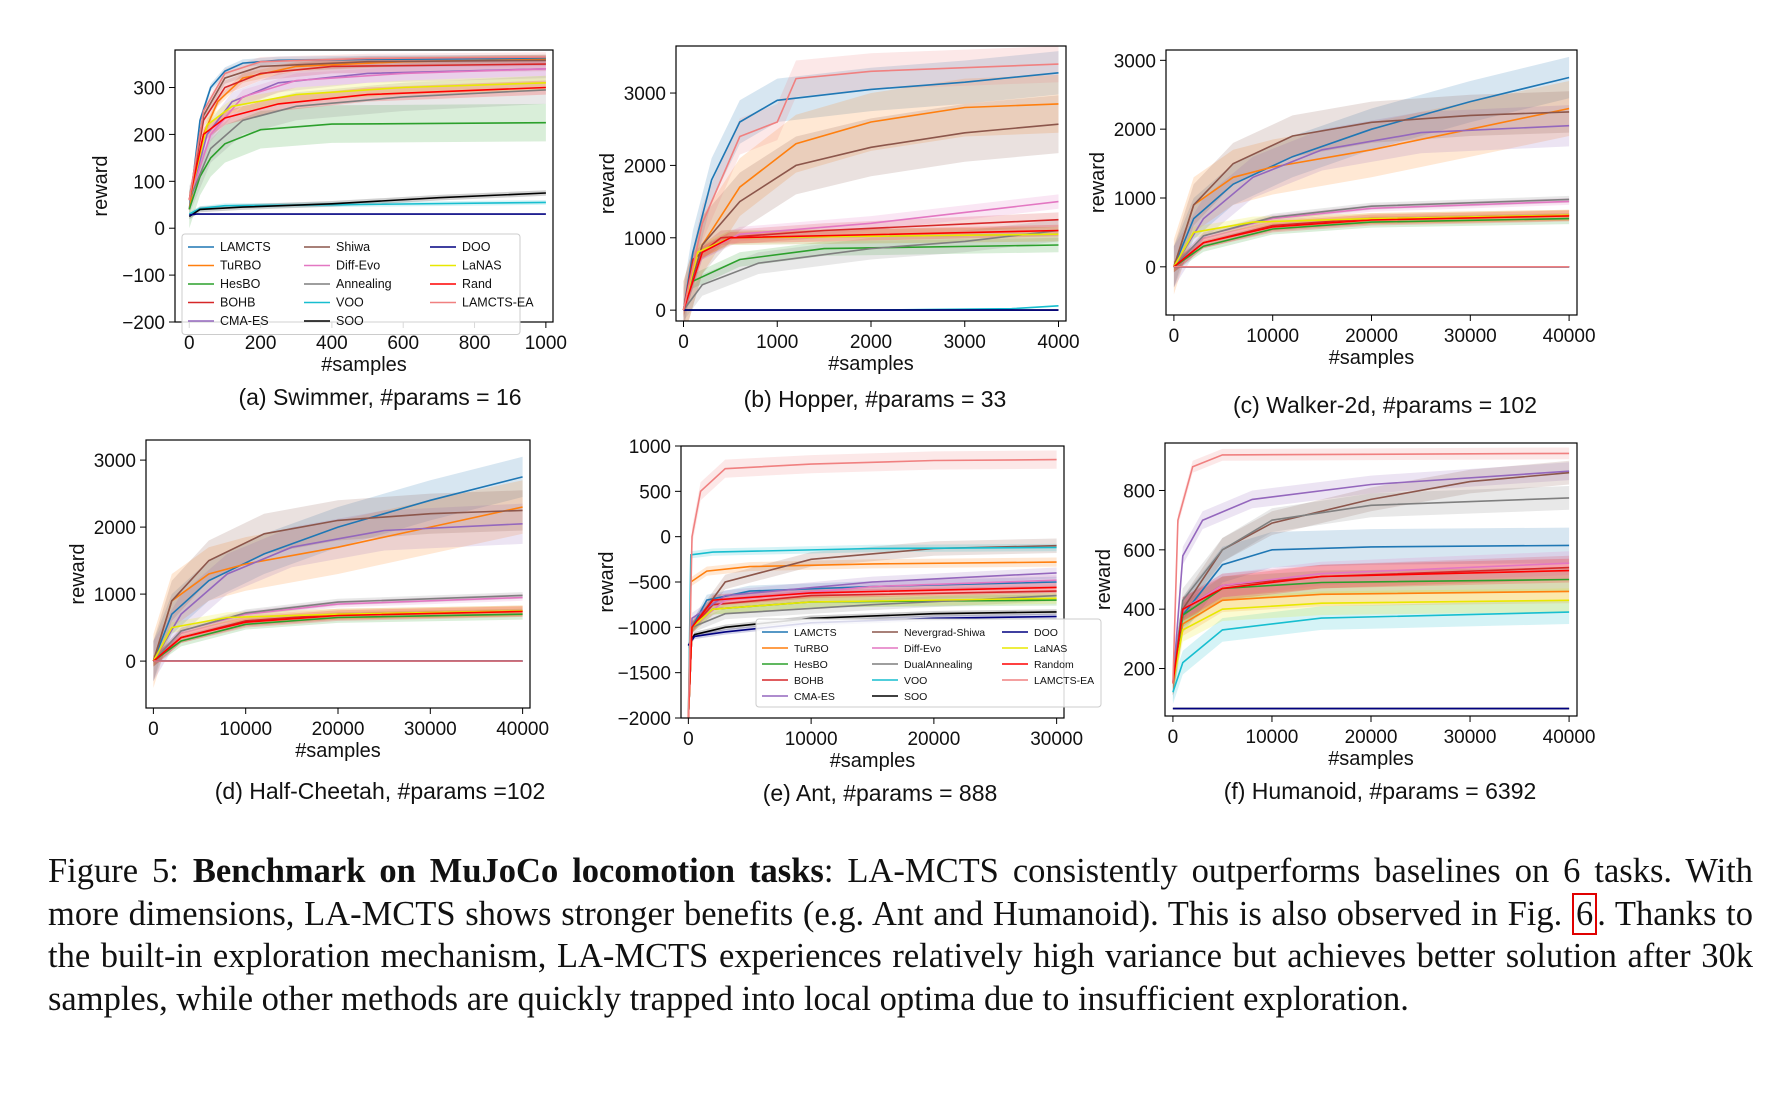  I want to click on series-c-cma-es, so click(1371, 196).